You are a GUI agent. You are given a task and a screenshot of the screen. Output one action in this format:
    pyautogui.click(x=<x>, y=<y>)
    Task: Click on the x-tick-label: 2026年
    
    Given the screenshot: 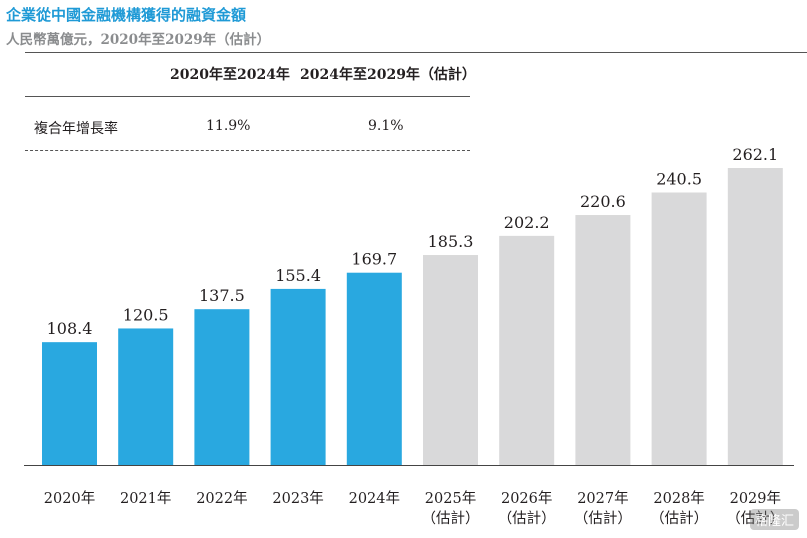 What is the action you would take?
    pyautogui.click(x=526, y=498)
    